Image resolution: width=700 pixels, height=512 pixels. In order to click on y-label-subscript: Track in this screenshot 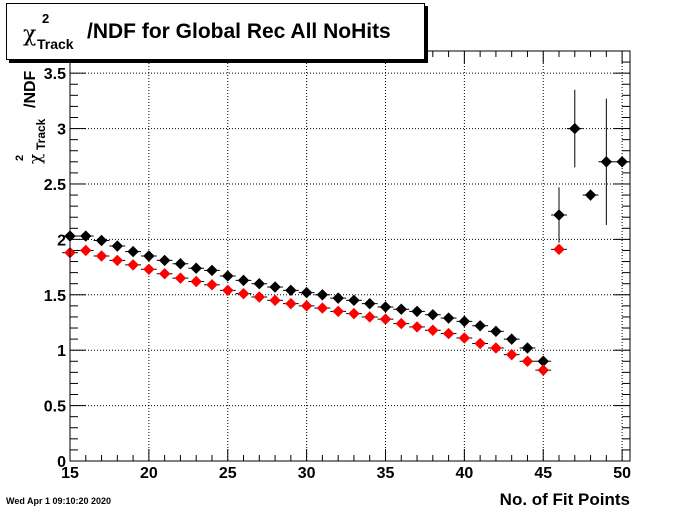, I will do `click(41, 134)`.